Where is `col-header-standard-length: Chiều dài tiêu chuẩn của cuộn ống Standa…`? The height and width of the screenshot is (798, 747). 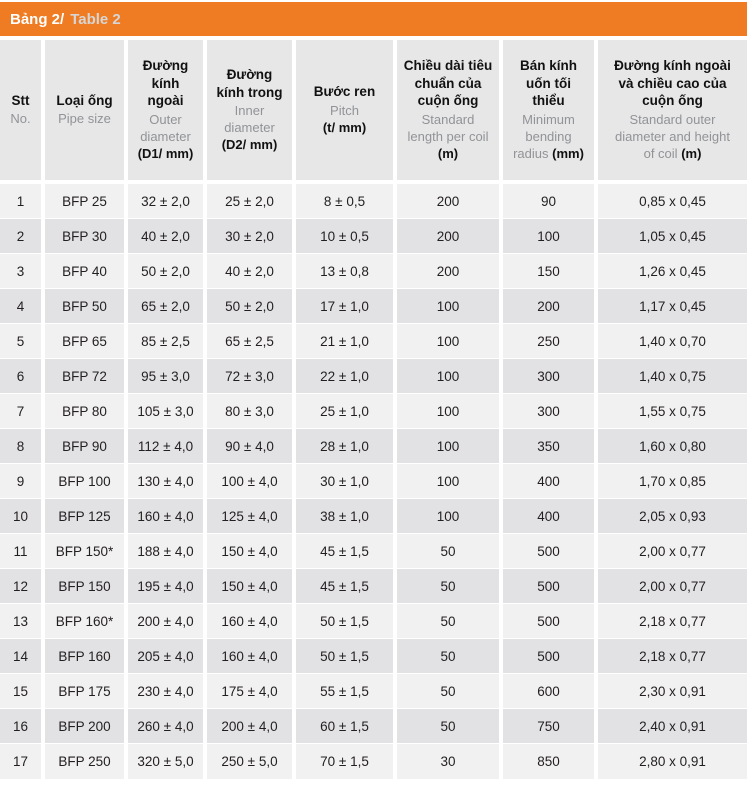 col-header-standard-length: Chiều dài tiêu chuẩn của cuộn ống Standa… is located at coordinates (450, 112).